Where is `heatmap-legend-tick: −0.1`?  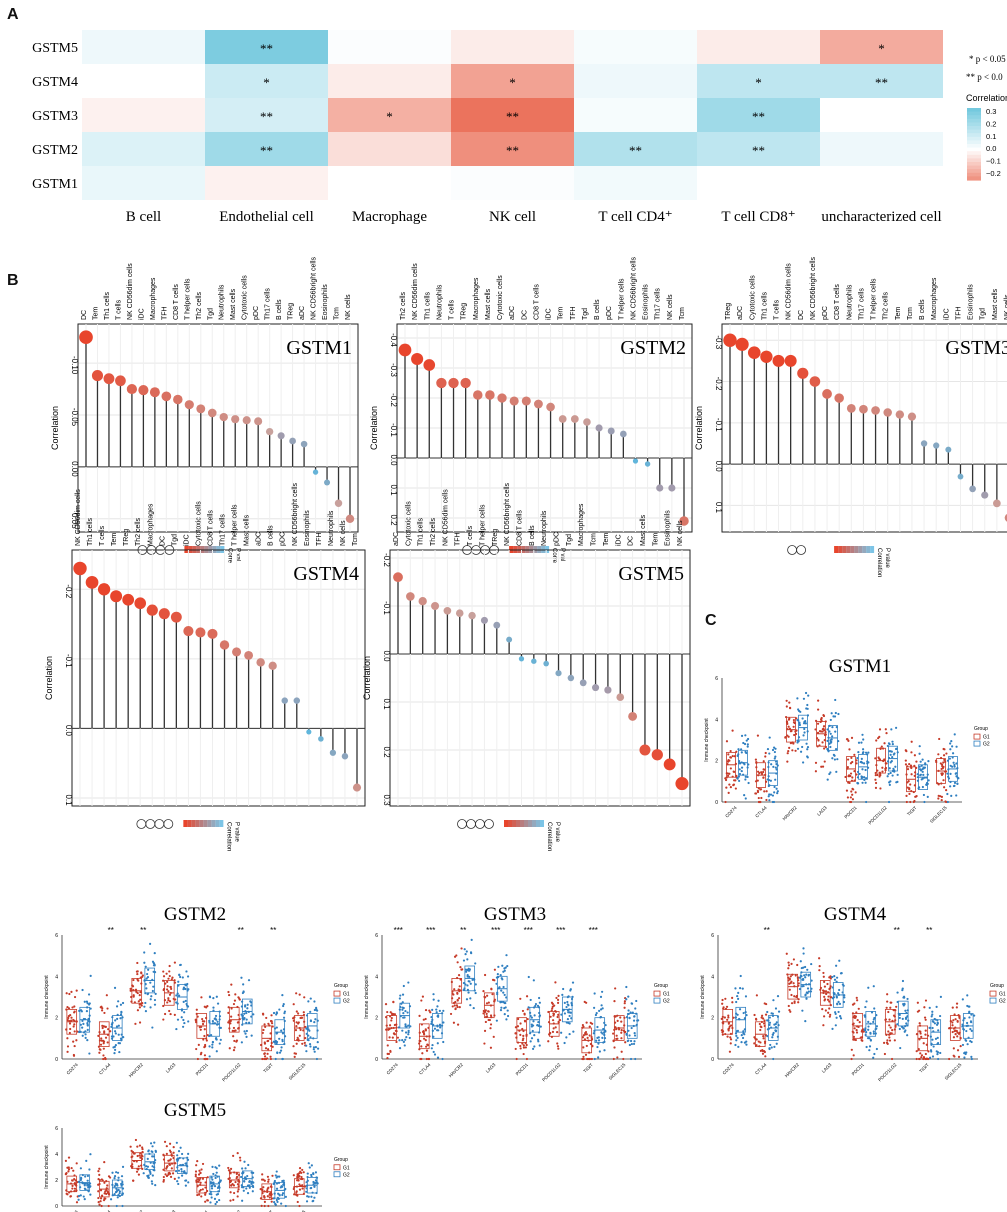
heatmap-legend-tick: −0.1 is located at coordinates (993, 161).